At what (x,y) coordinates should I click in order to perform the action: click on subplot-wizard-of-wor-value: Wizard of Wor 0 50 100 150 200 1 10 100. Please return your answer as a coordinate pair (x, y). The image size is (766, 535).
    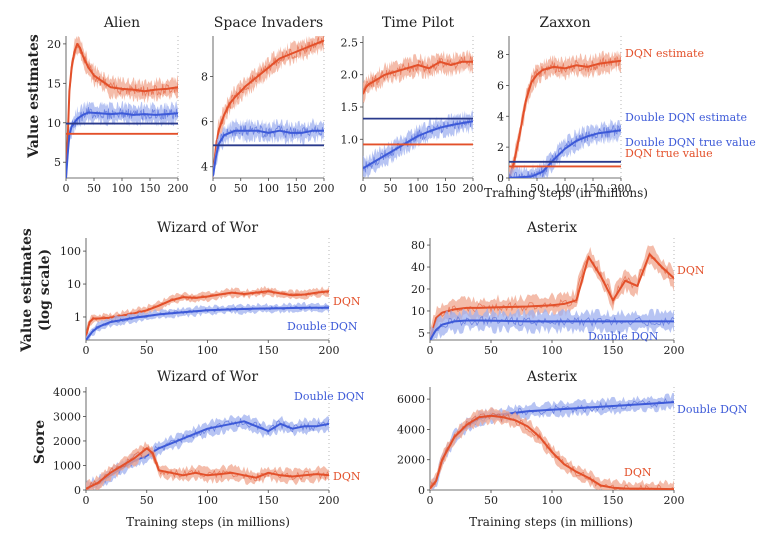
    Looking at the image, I should click on (200, 288).